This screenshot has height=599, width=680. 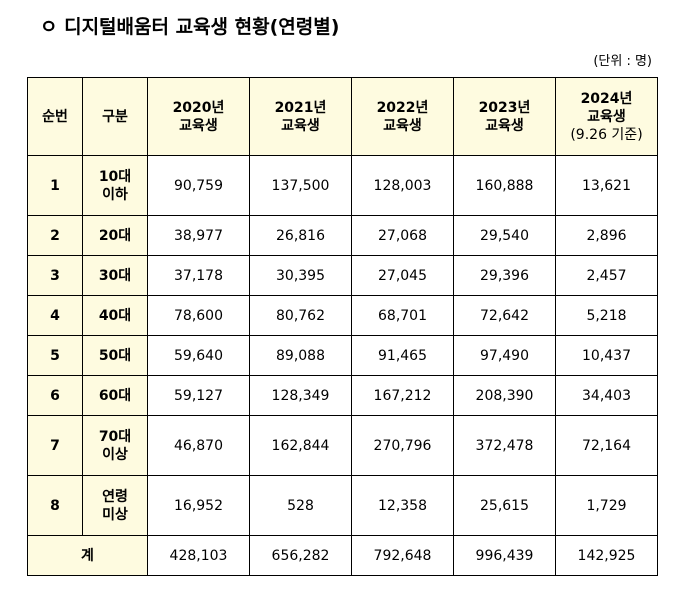 I want to click on header-category: 구분, so click(x=115, y=116).